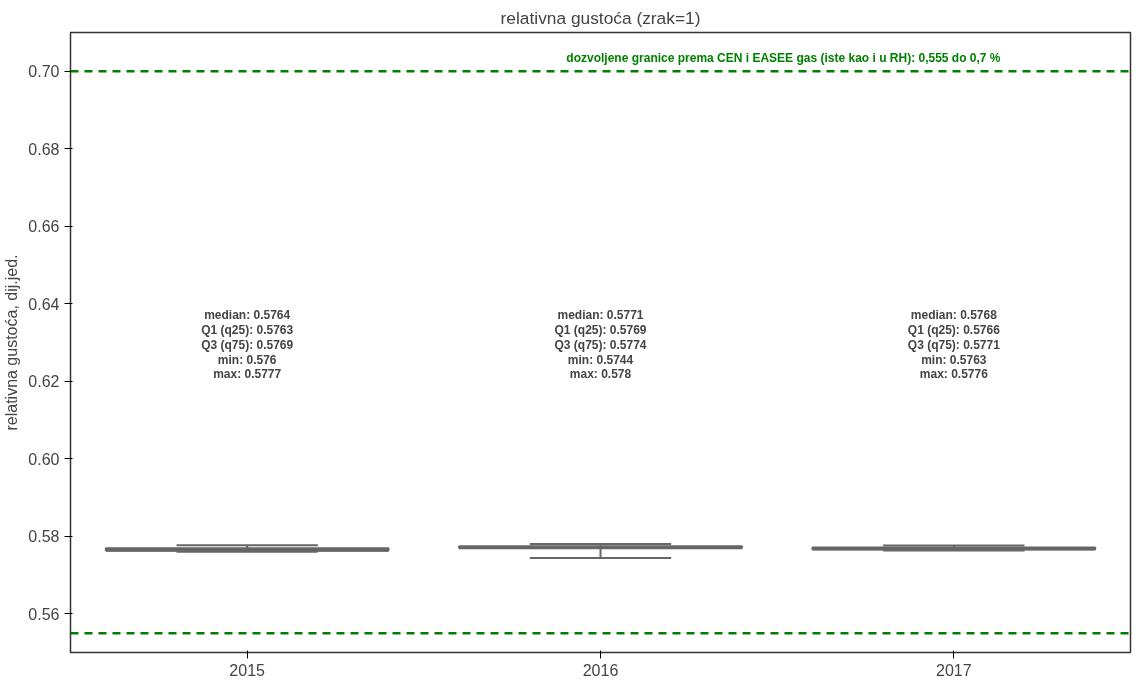  Describe the element at coordinates (44, 149) in the screenshot. I see `y-tick-label: 0.68` at that location.